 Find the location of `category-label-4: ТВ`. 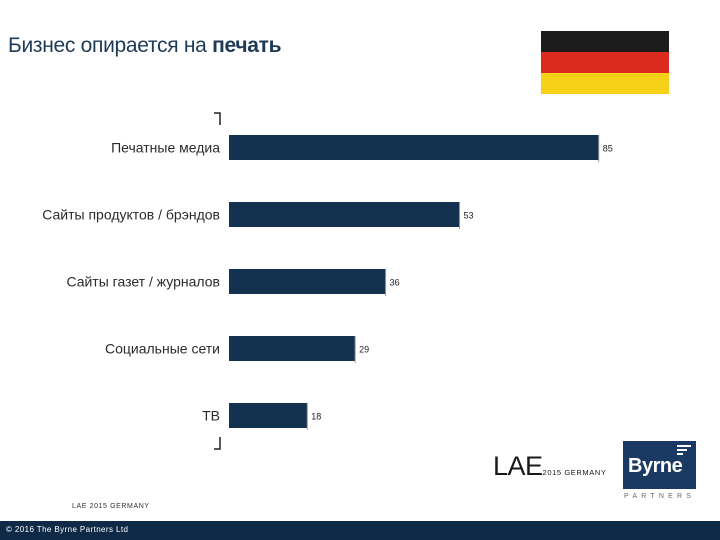

category-label-4: ТВ is located at coordinates (211, 416).